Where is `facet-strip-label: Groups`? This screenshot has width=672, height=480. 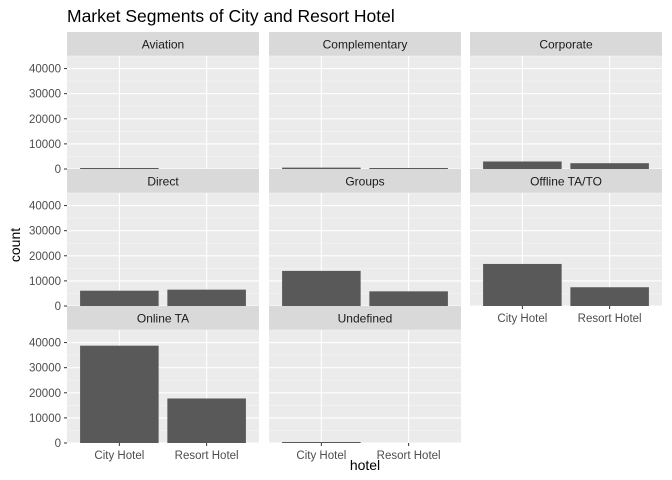
facet-strip-label: Groups is located at coordinates (364, 182).